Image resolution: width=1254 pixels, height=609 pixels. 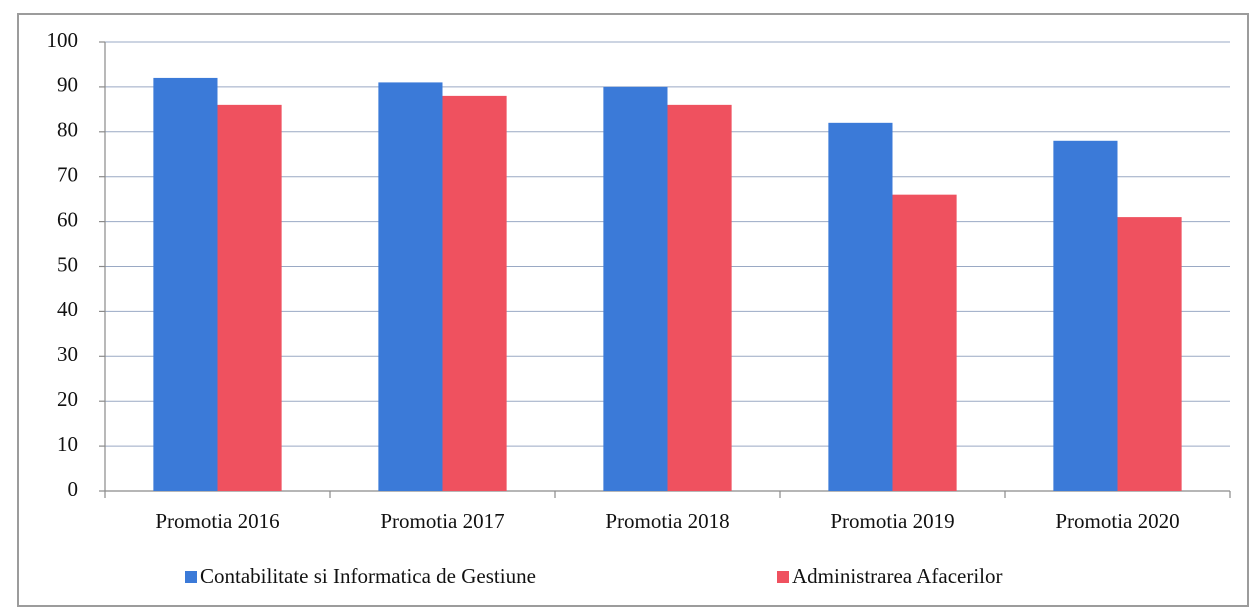 I want to click on legend-label: Contabilitate si Informatica de Gestiune, so click(x=368, y=576).